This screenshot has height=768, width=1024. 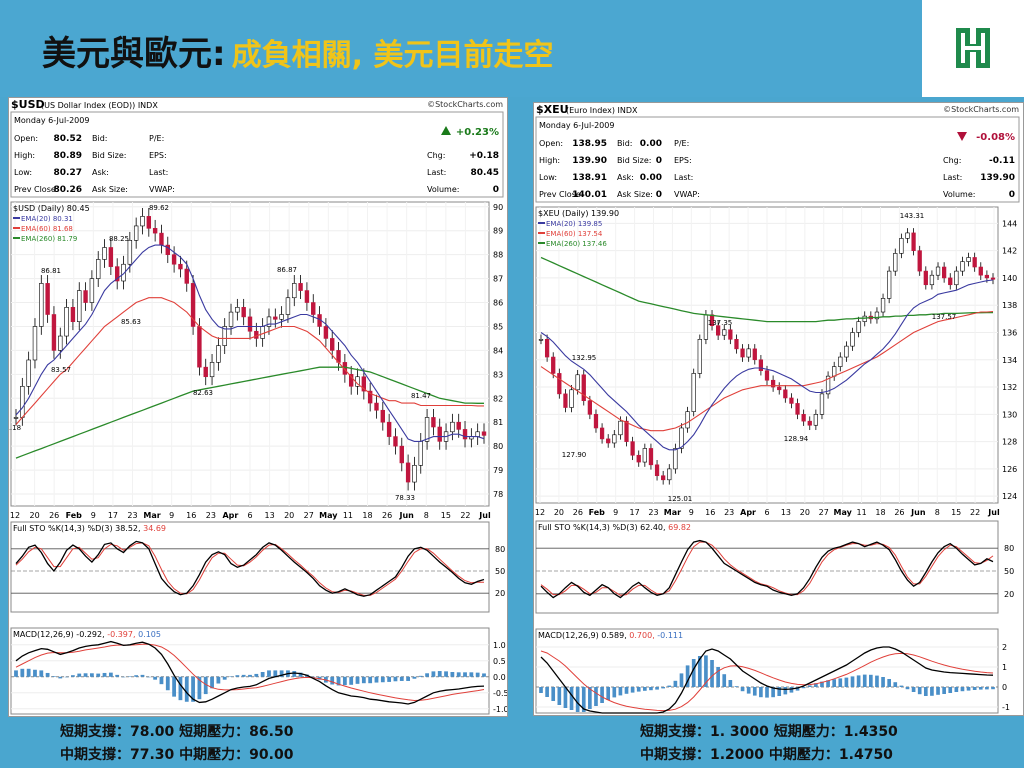 What do you see at coordinates (250, 343) in the screenshot?
I see `ema20-line` at bounding box center [250, 343].